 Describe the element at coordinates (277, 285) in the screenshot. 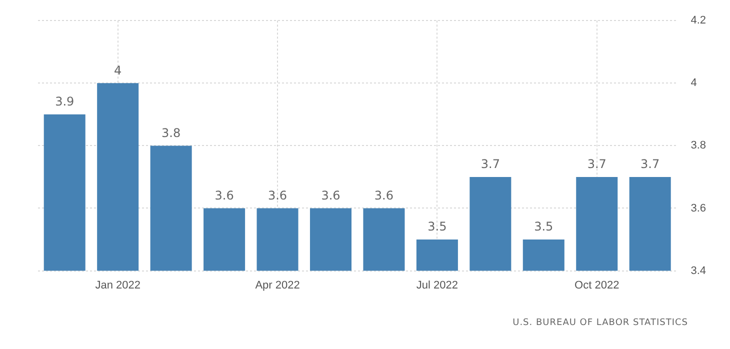

I see `x-tick-label: Apr 2022` at that location.